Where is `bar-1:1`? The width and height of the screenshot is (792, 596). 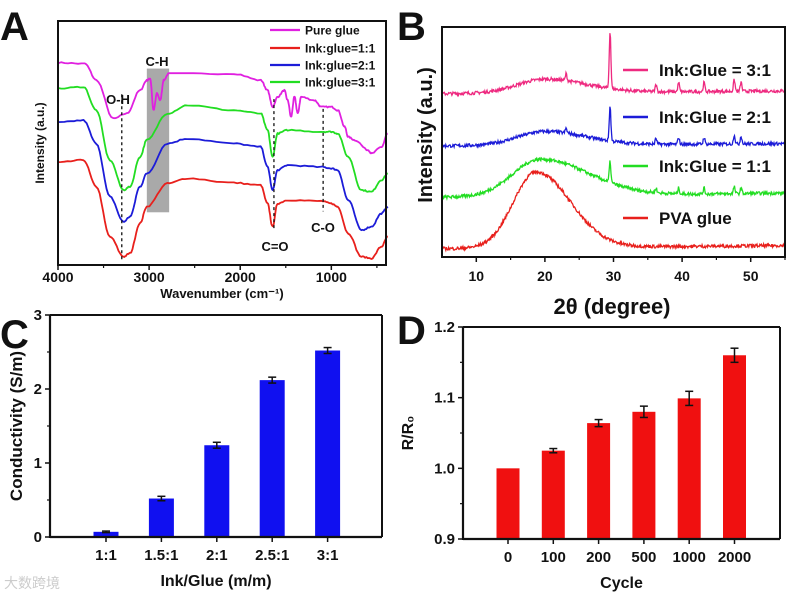
bar-1:1 is located at coordinates (106, 534).